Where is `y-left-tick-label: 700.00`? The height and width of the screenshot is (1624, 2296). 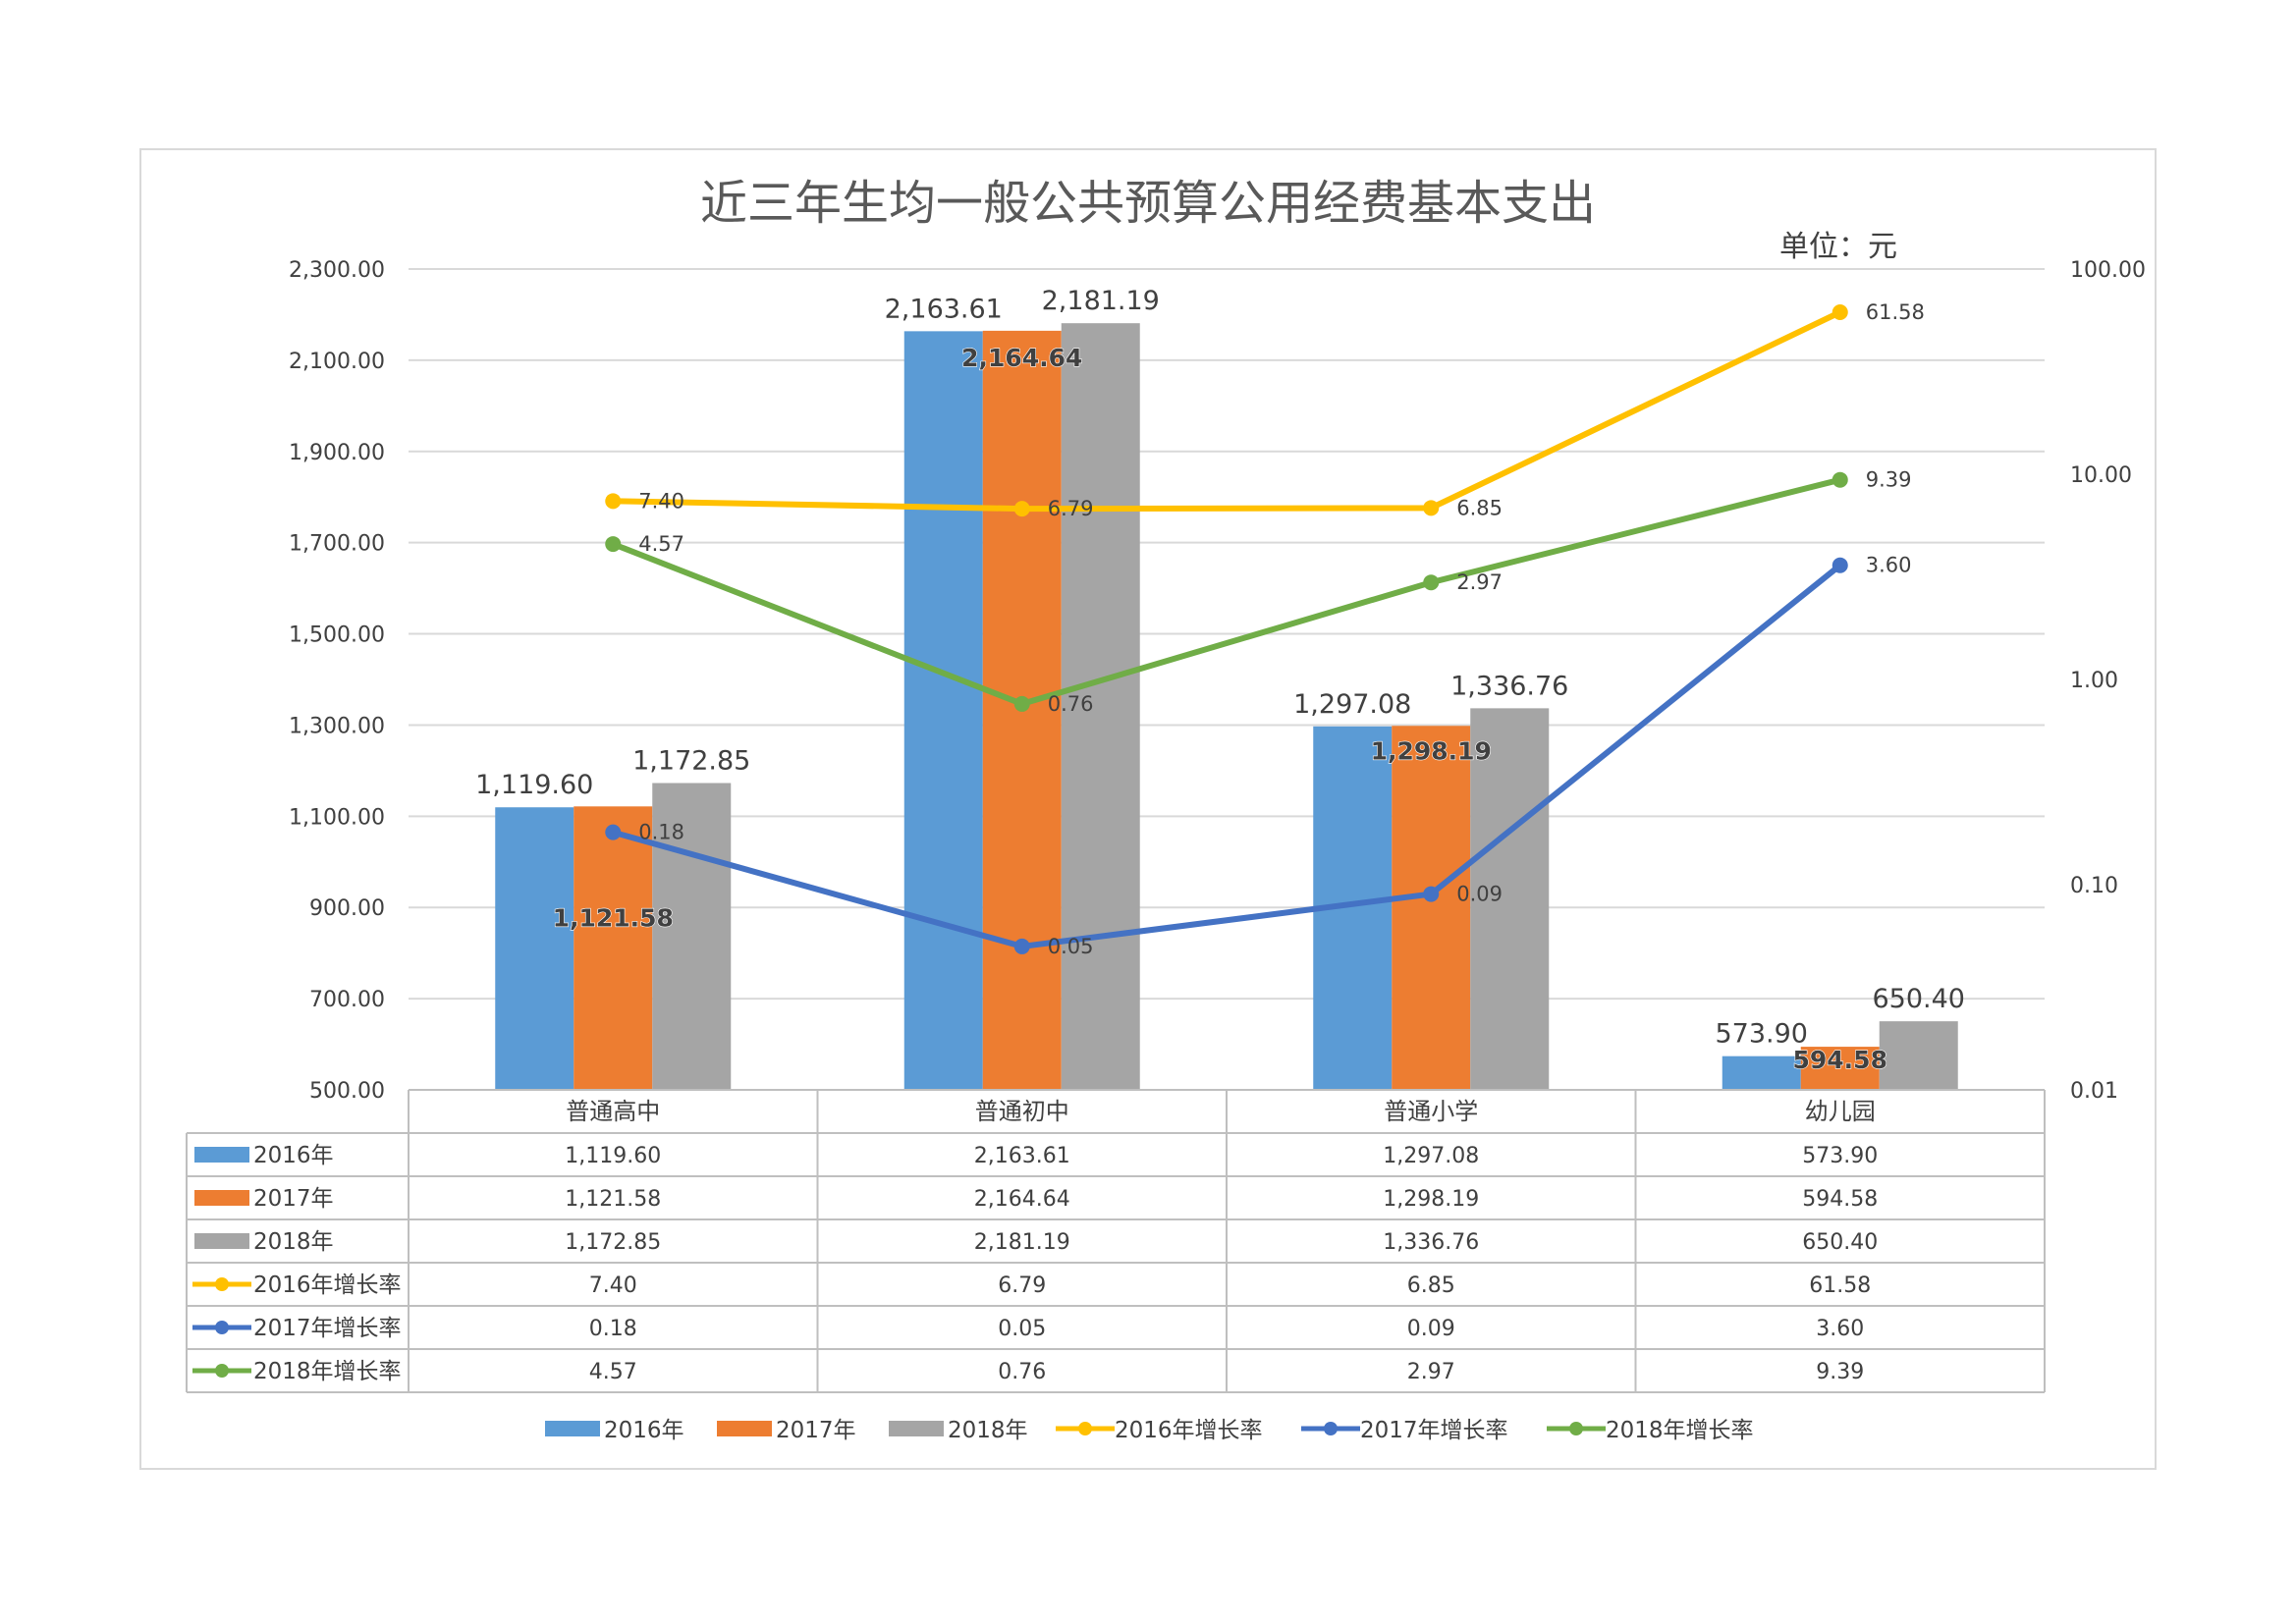
y-left-tick-label: 700.00 is located at coordinates (347, 1000).